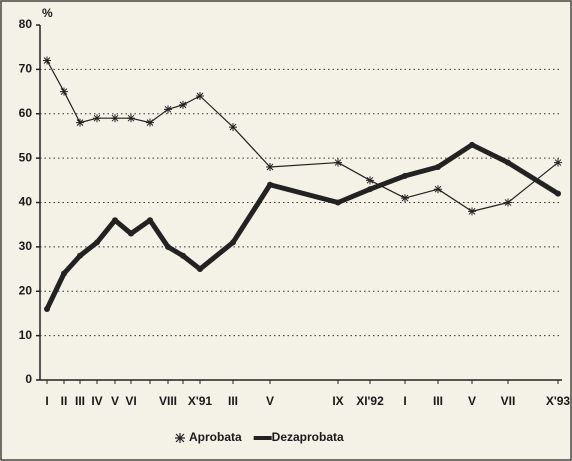  What do you see at coordinates (370, 401) in the screenshot?
I see `x-tick-label: XI'92` at bounding box center [370, 401].